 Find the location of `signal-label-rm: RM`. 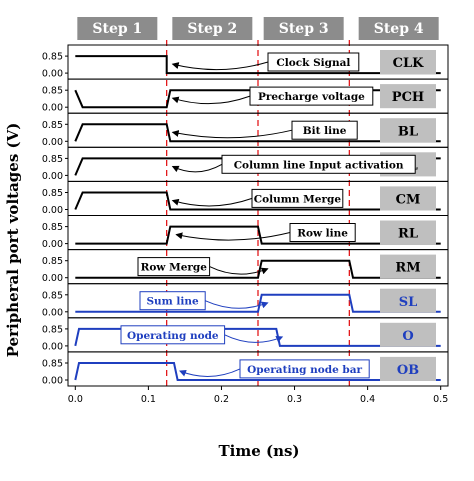

signal-label-rm: RM is located at coordinates (407, 268).